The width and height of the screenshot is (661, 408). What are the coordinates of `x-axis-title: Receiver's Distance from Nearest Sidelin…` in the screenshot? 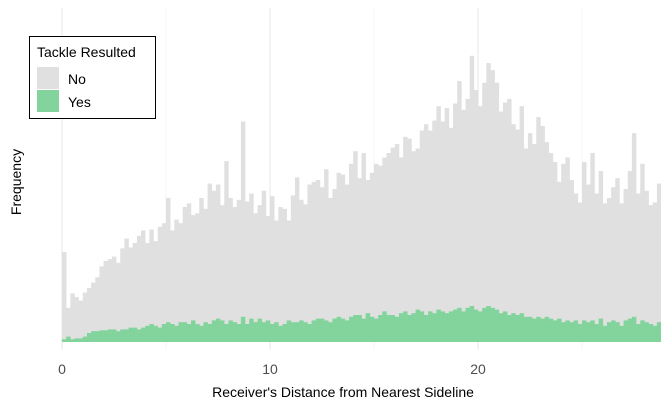 It's located at (343, 392).